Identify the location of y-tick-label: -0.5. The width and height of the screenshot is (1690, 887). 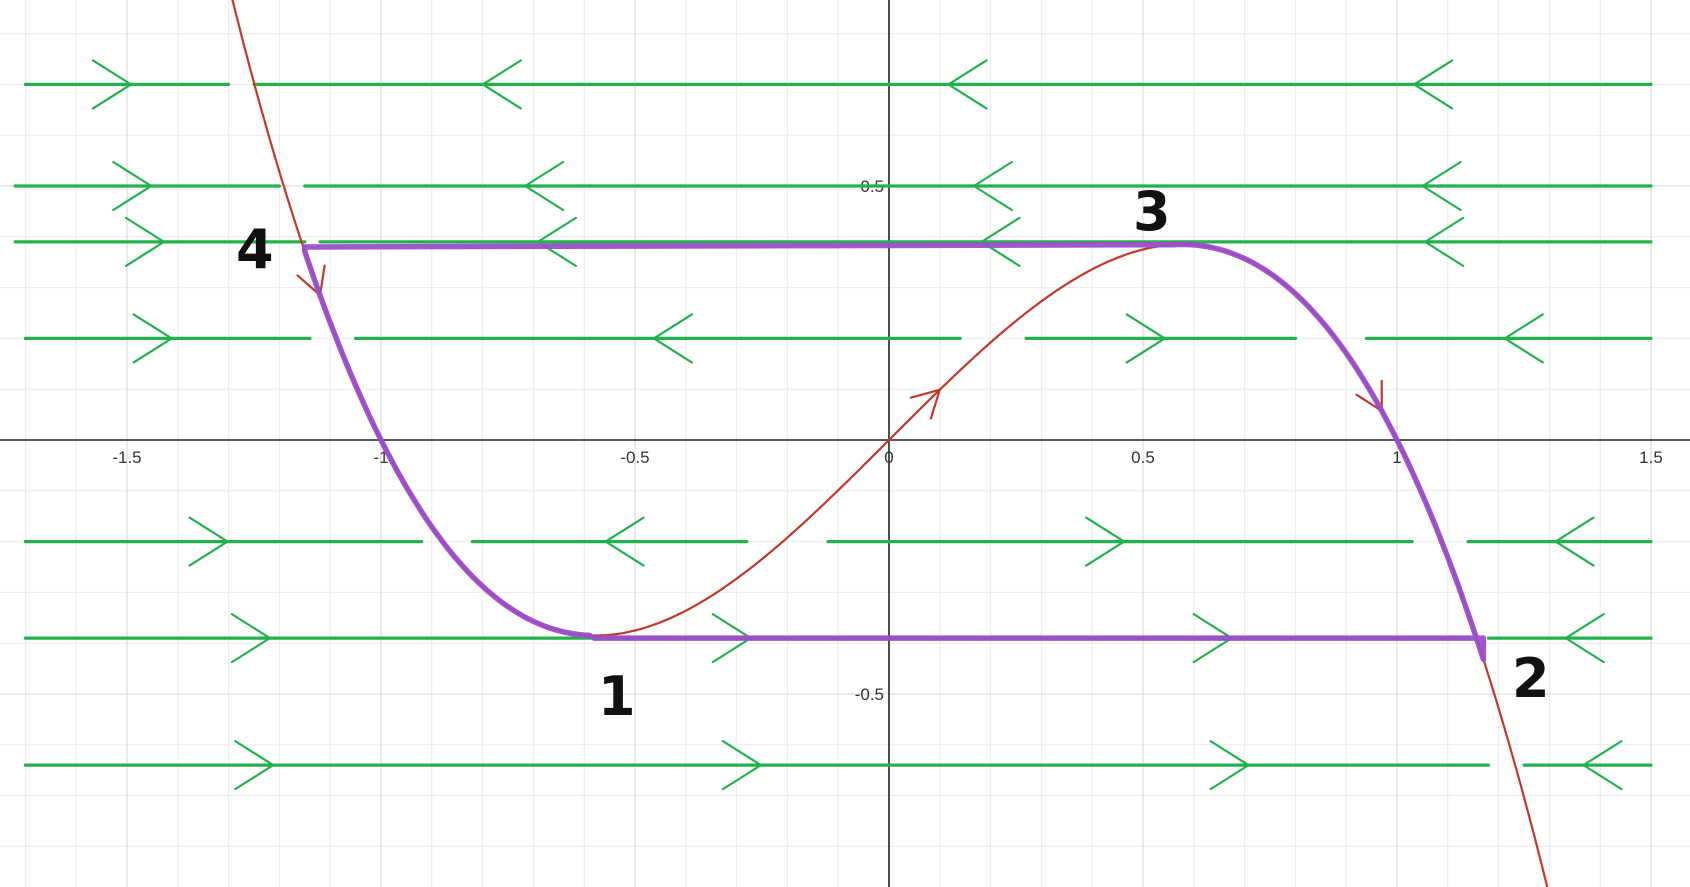
(869, 694).